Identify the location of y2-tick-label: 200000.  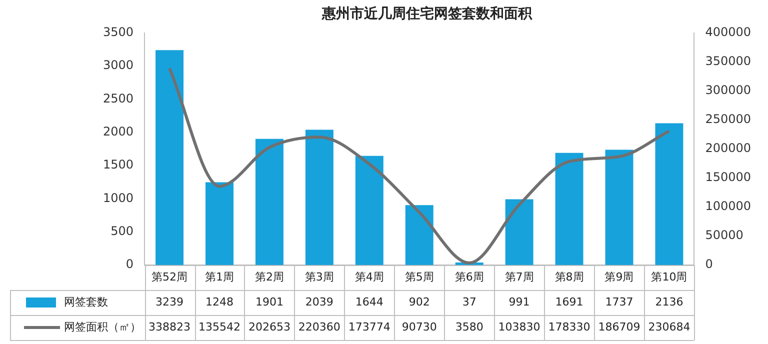
(728, 148).